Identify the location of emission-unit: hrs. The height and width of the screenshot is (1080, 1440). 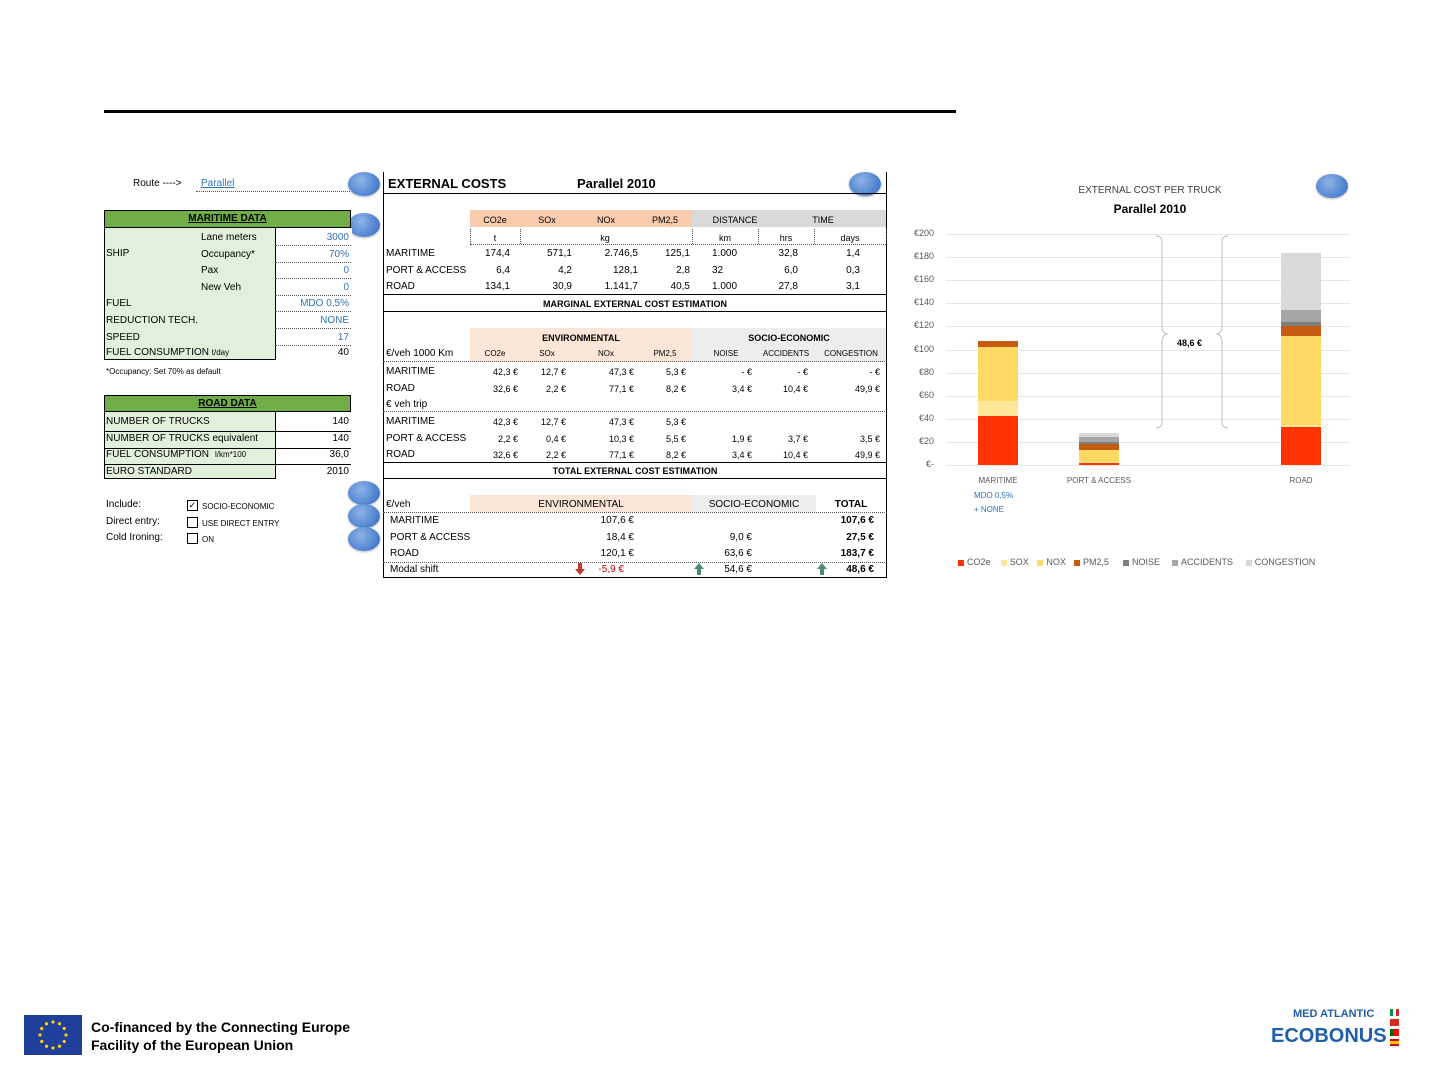
(786, 238).